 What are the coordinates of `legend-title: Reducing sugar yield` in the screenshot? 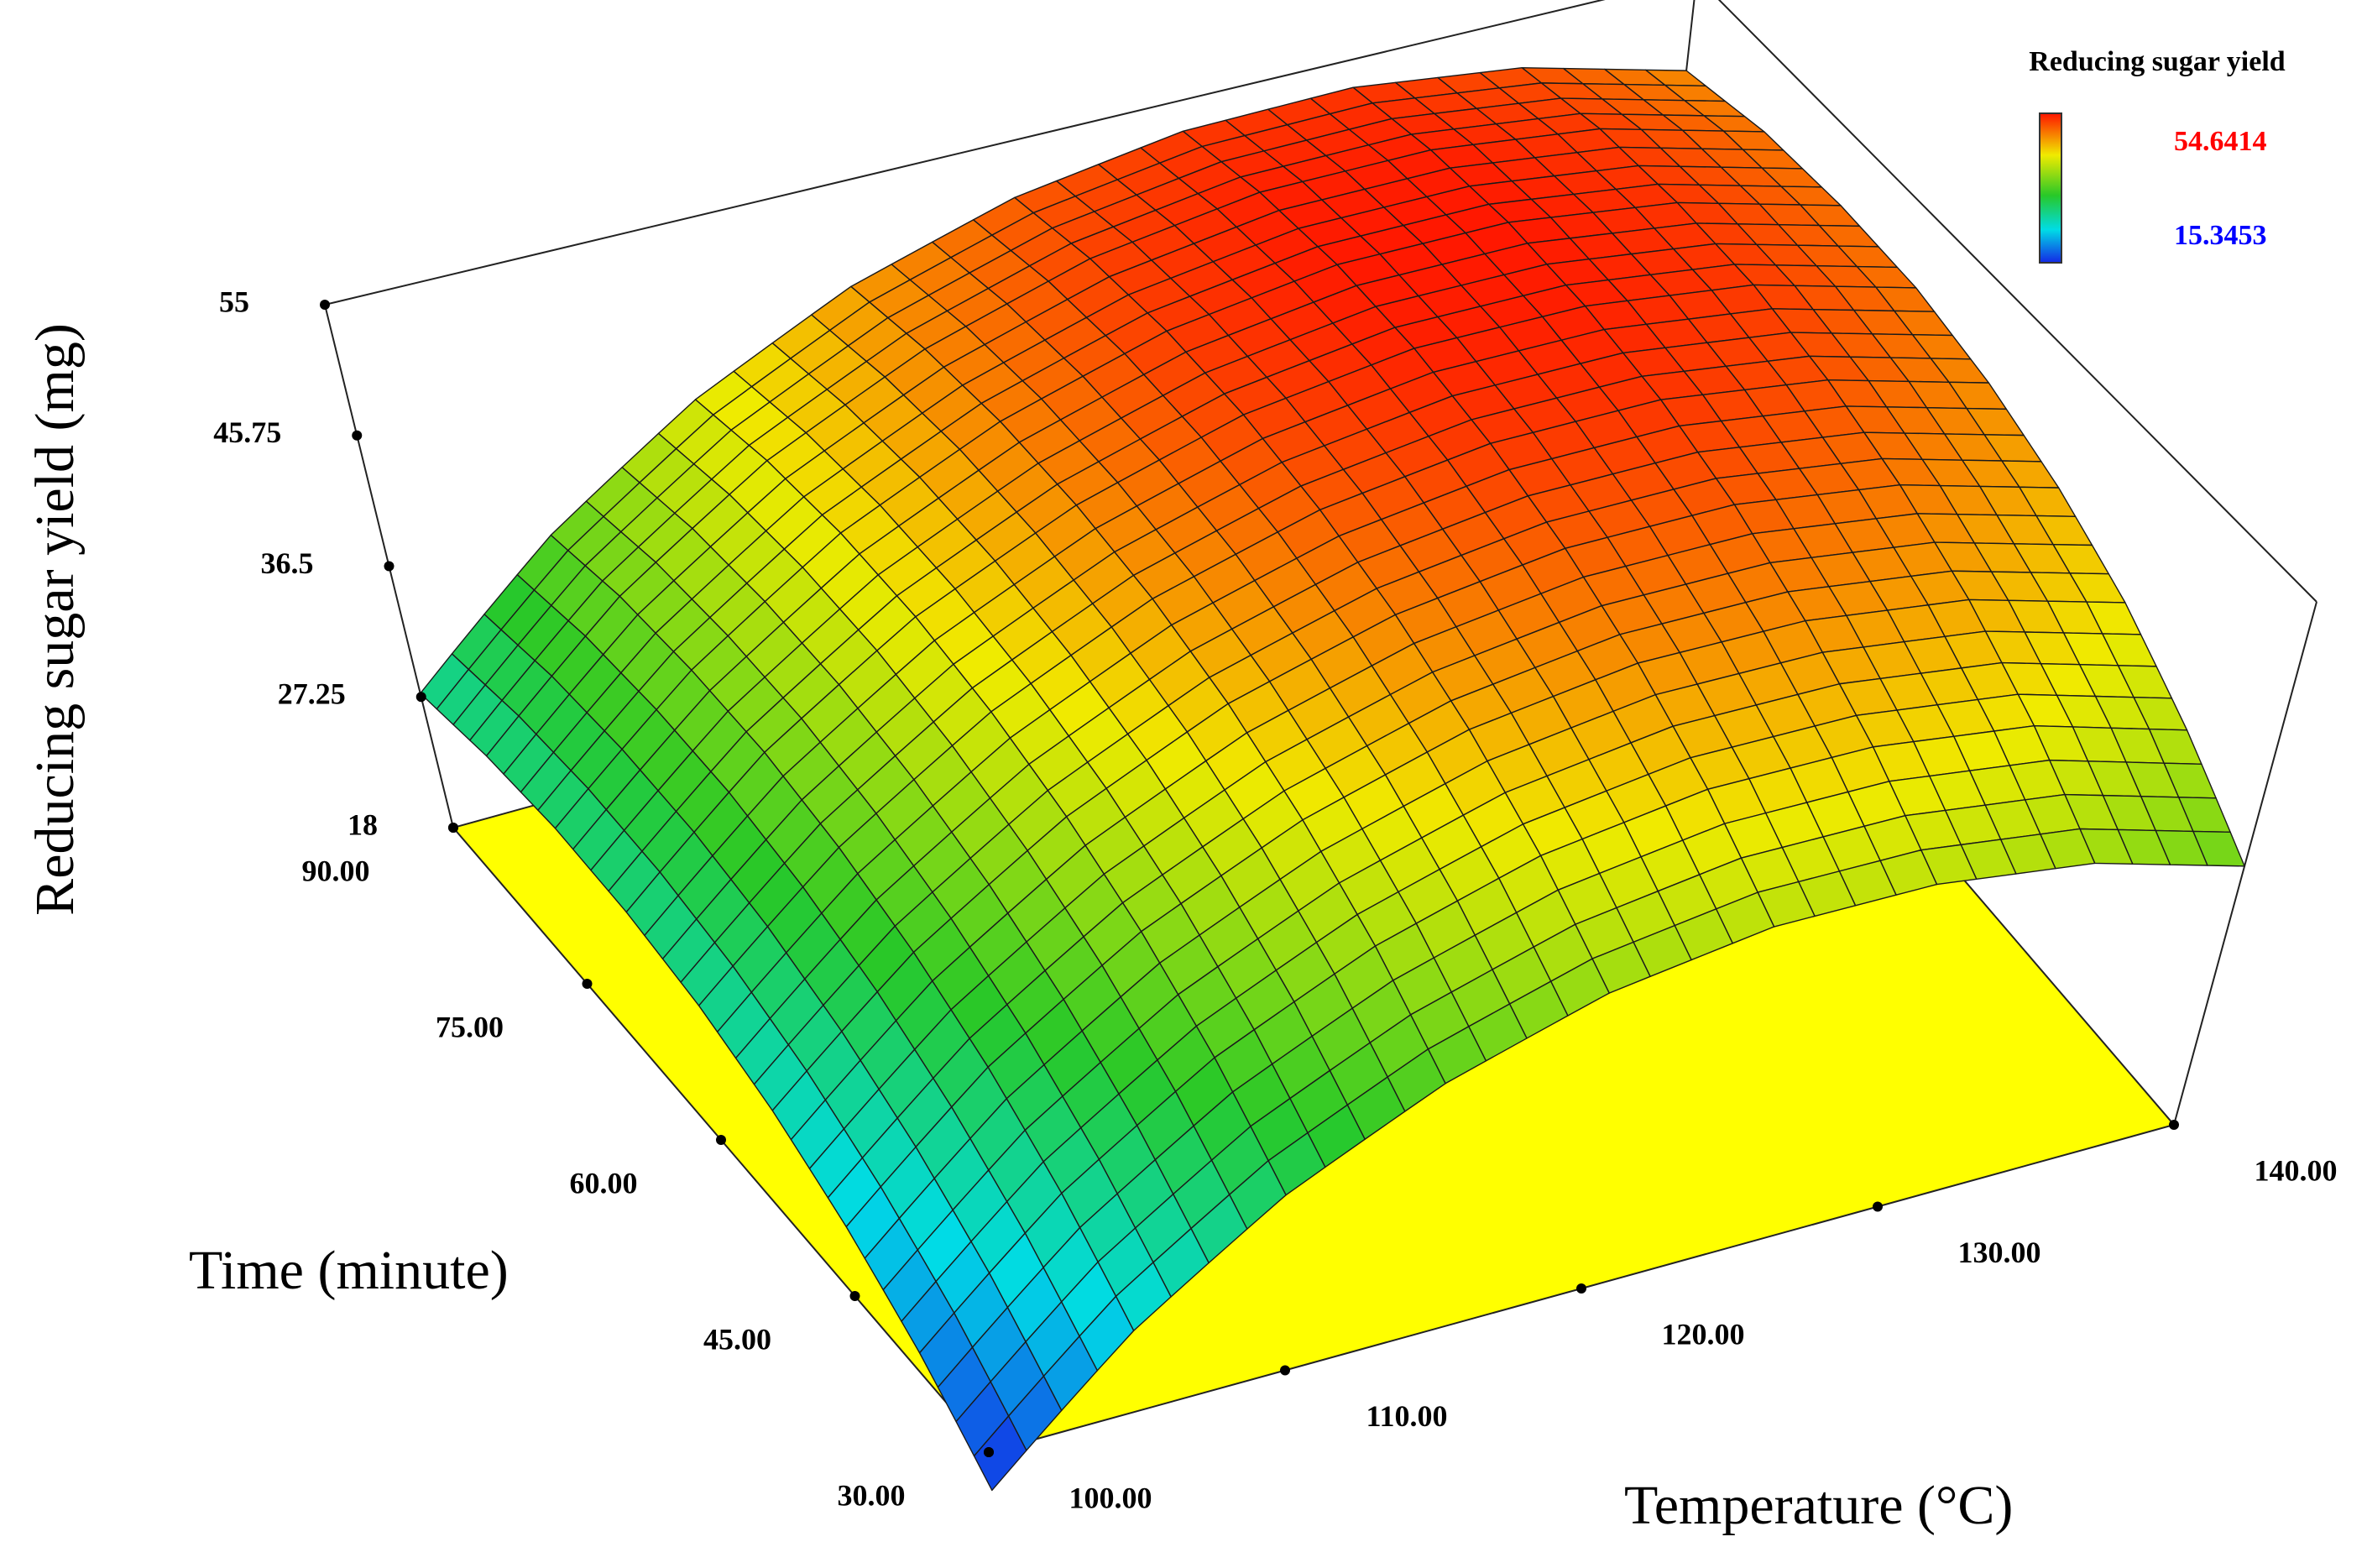 It's located at (2157, 61).